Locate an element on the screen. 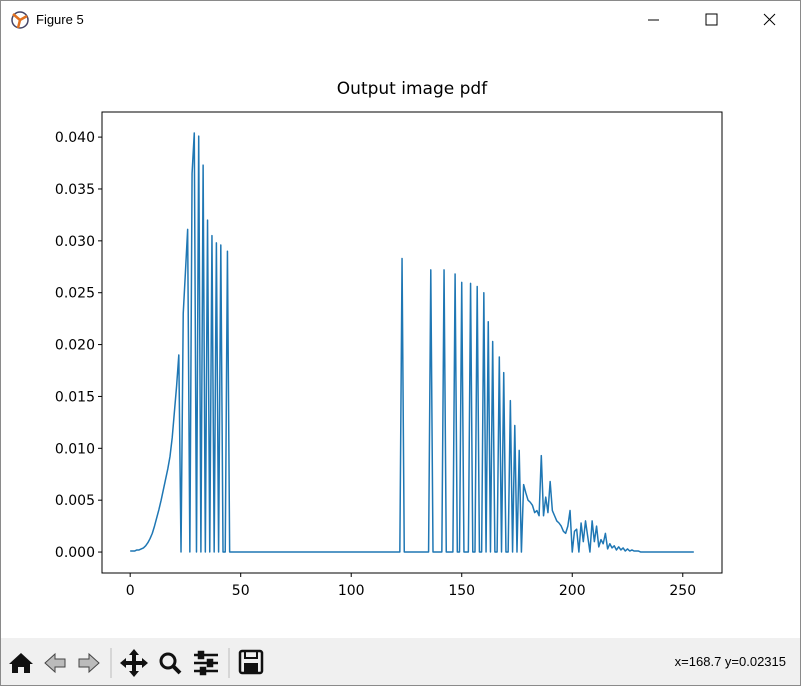  chart-title: Output image pdf is located at coordinates (412, 89).